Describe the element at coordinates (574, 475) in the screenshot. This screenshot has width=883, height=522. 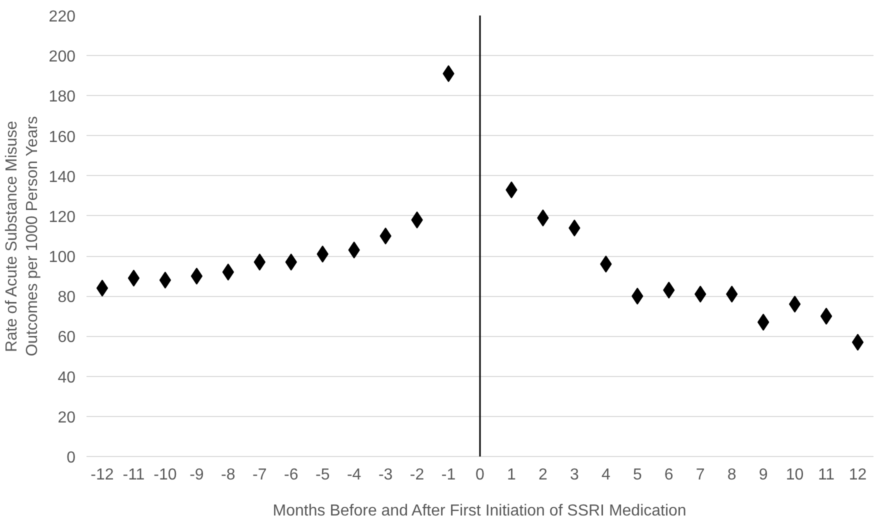
I see `x-tick-label: 3` at that location.